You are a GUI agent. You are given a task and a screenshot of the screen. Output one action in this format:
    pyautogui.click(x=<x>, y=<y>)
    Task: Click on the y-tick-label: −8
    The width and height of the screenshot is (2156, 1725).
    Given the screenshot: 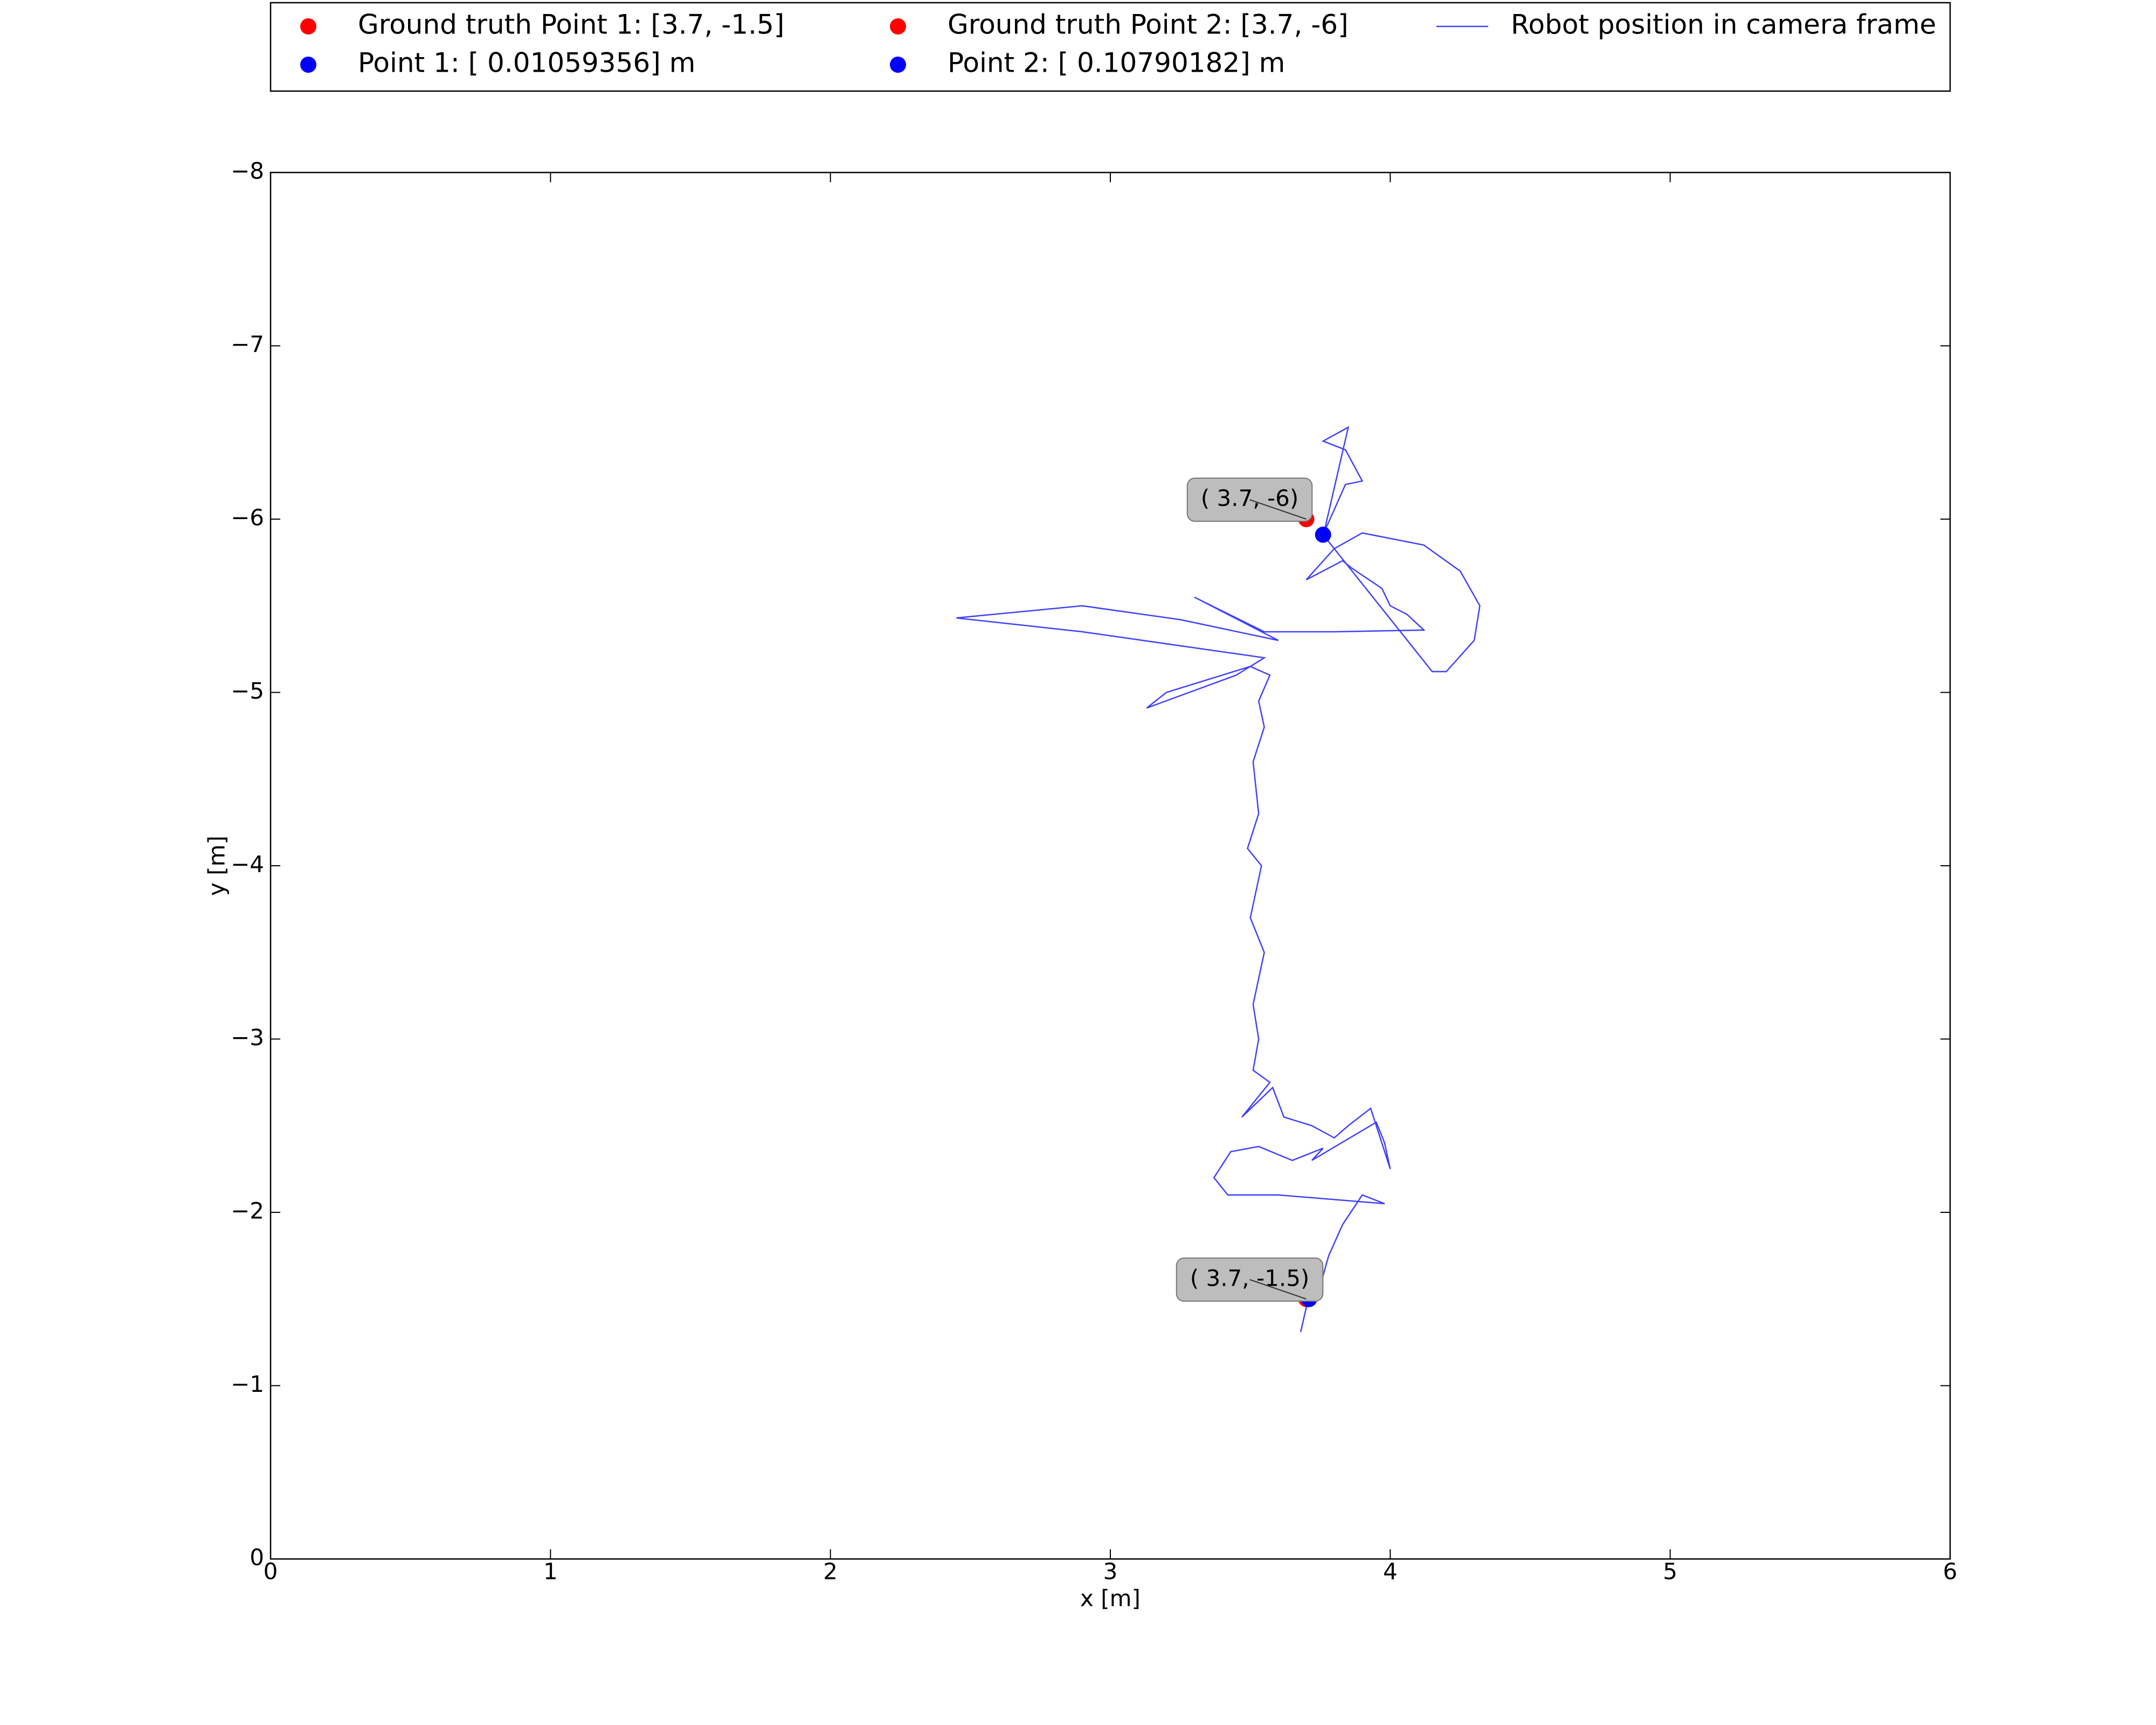 What is the action you would take?
    pyautogui.click(x=247, y=171)
    